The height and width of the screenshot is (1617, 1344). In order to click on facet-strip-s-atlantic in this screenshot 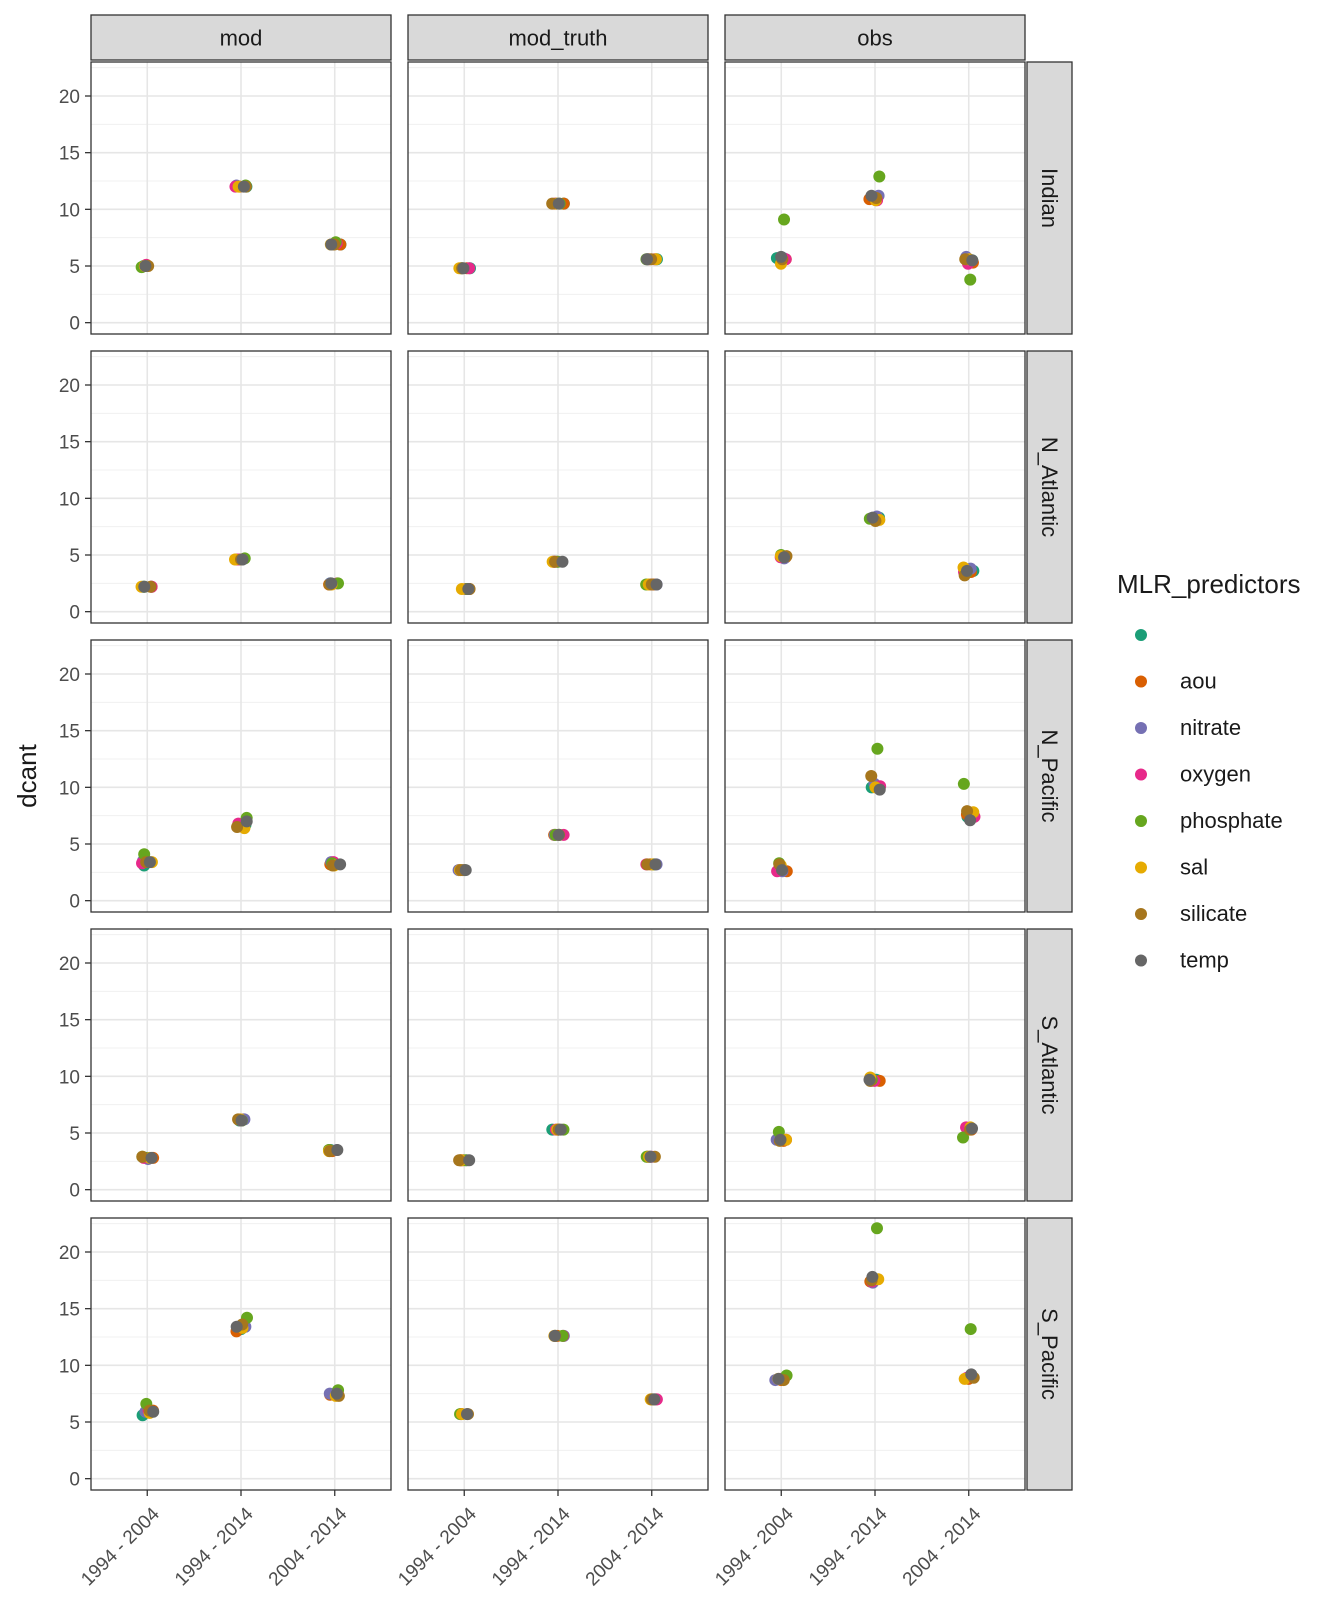, I will do `click(1049, 1065)`.